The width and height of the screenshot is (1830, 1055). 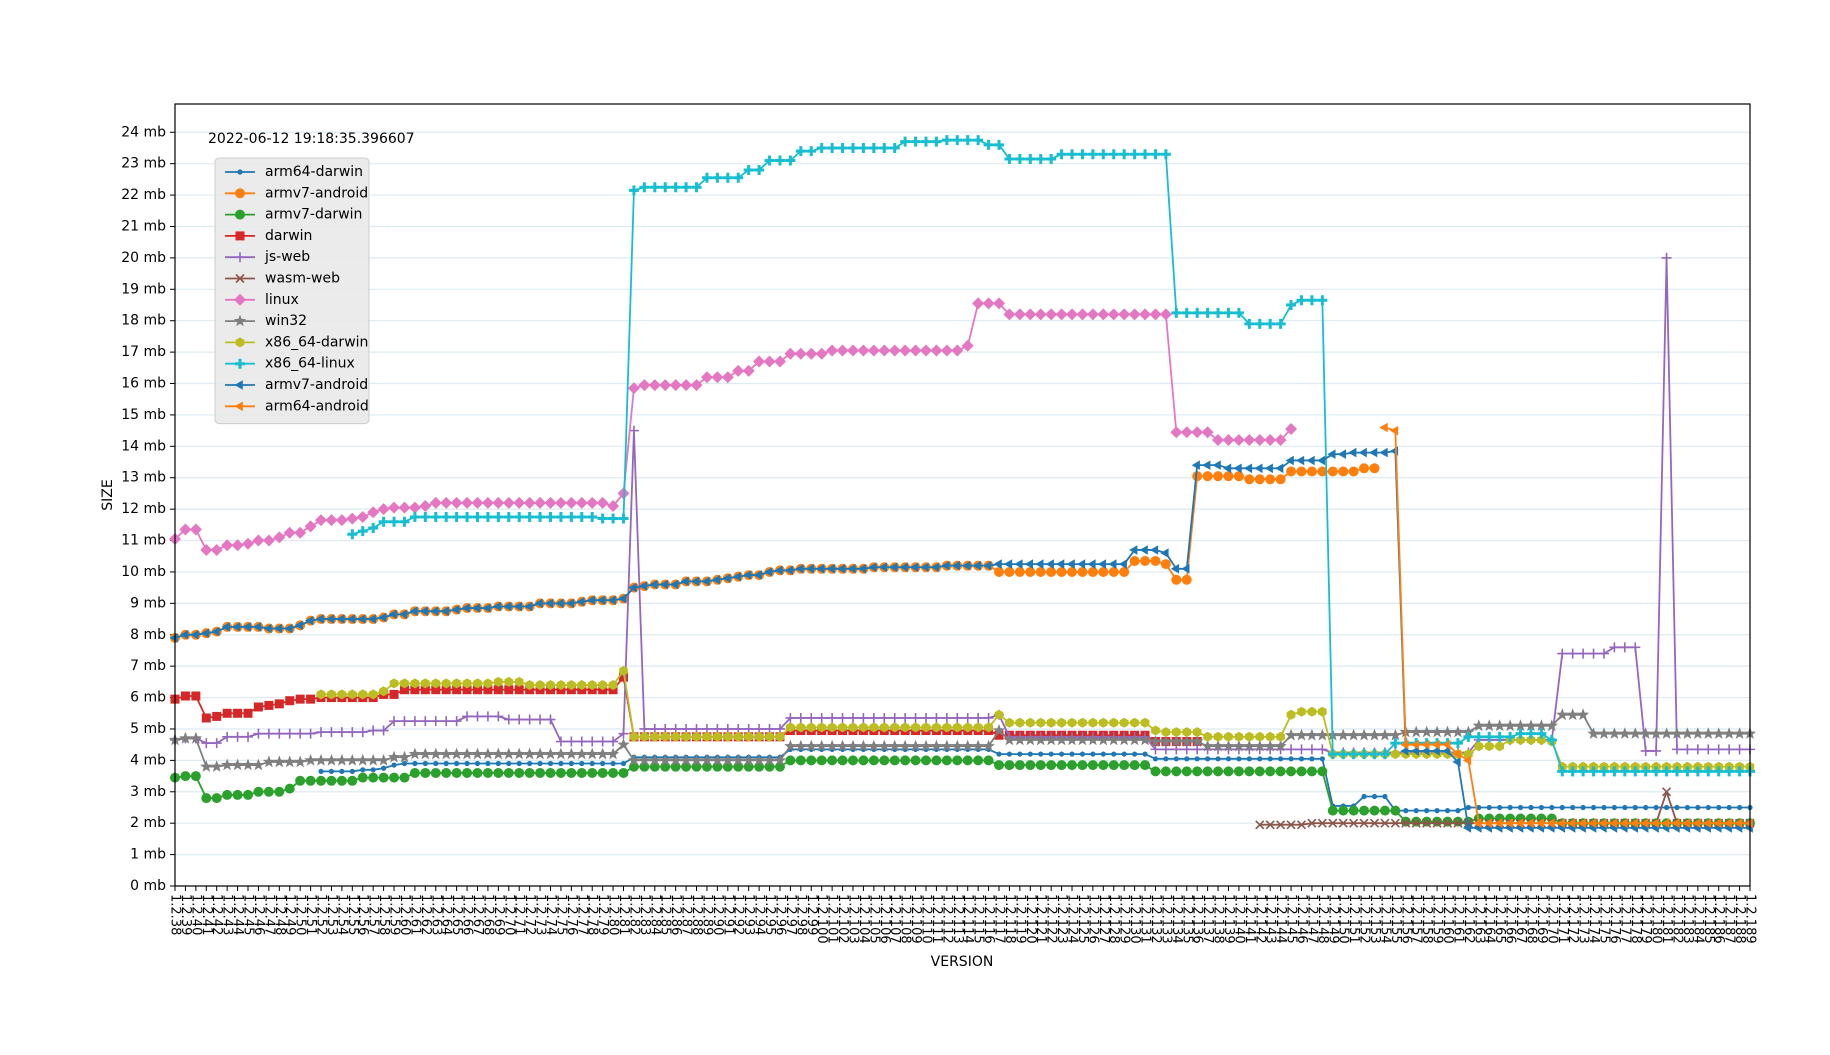 I want to click on x-tick-label: 1.2.124, so click(x=1072, y=919).